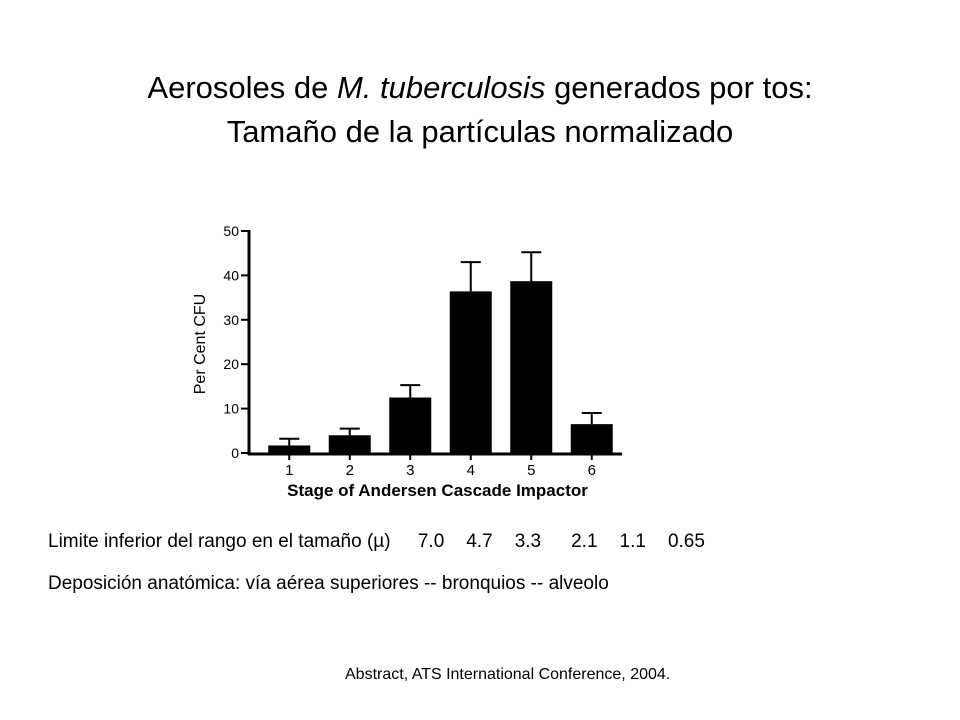  I want to click on y-tick-label: 0, so click(235, 453).